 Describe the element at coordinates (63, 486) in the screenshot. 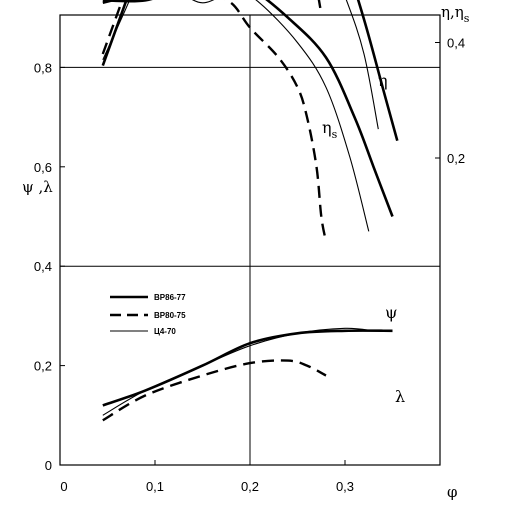

I see `x-tick-label: 0` at that location.